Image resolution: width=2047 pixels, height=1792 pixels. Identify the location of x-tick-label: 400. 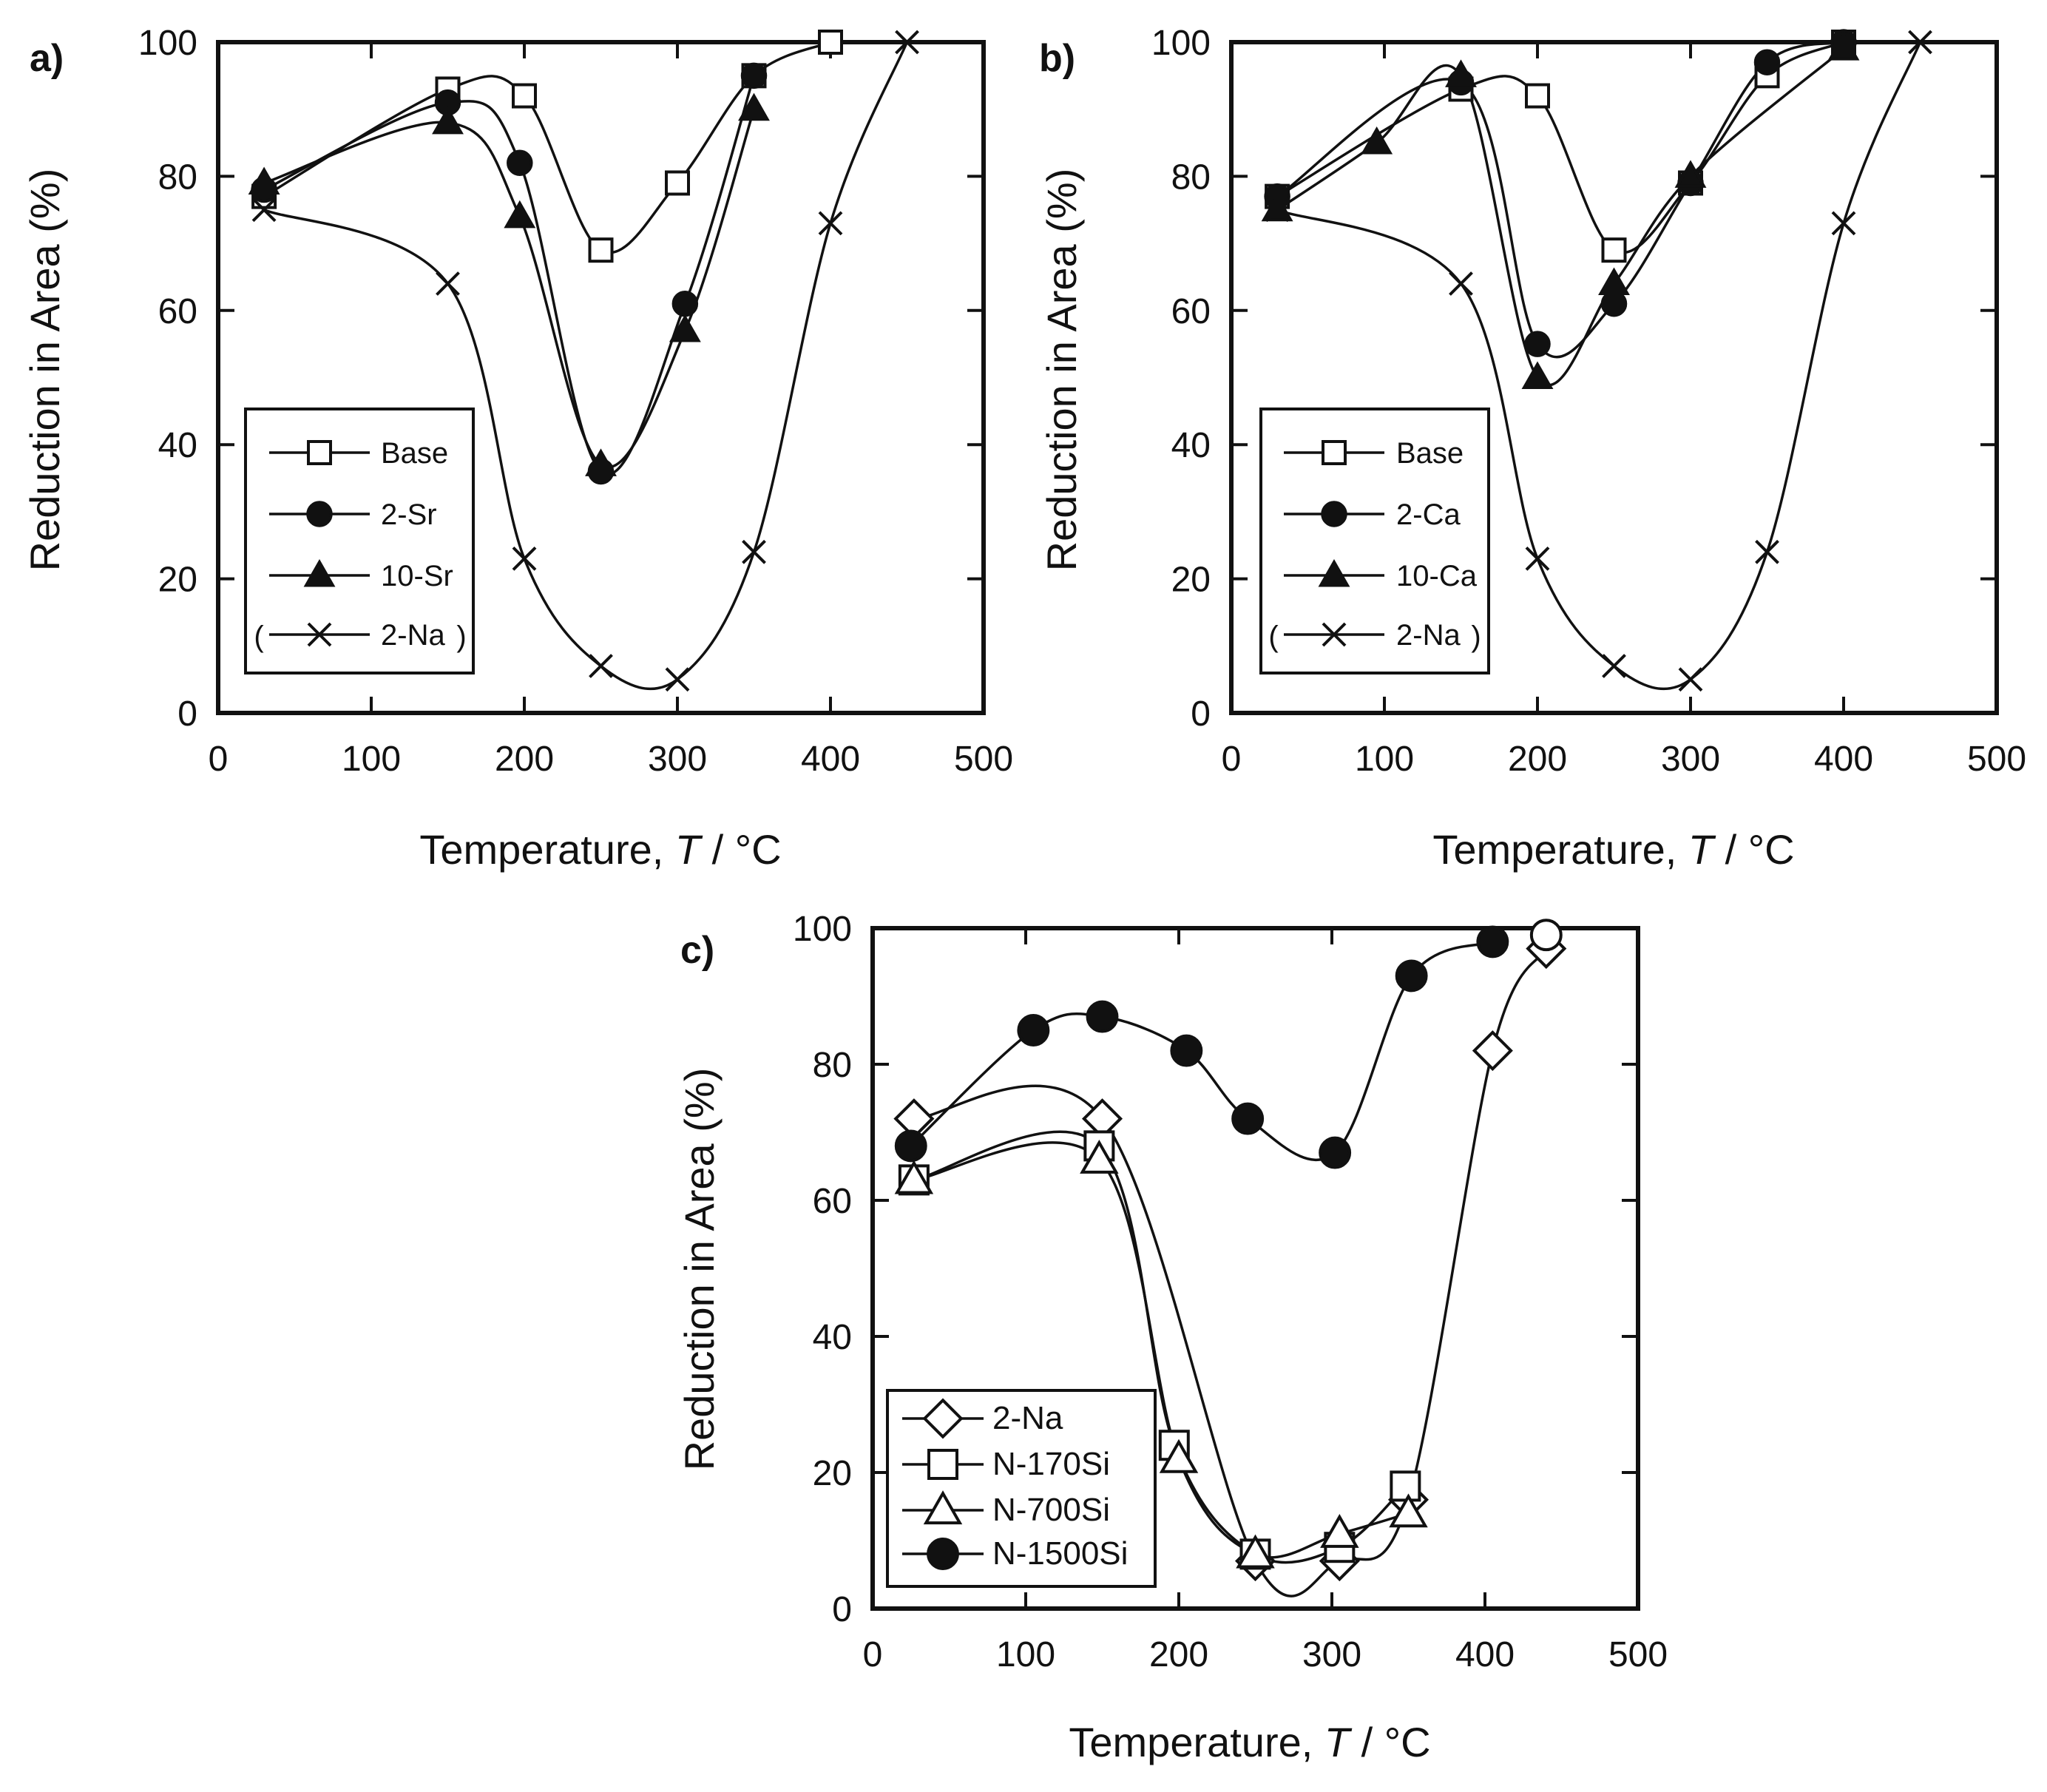
(1485, 1654).